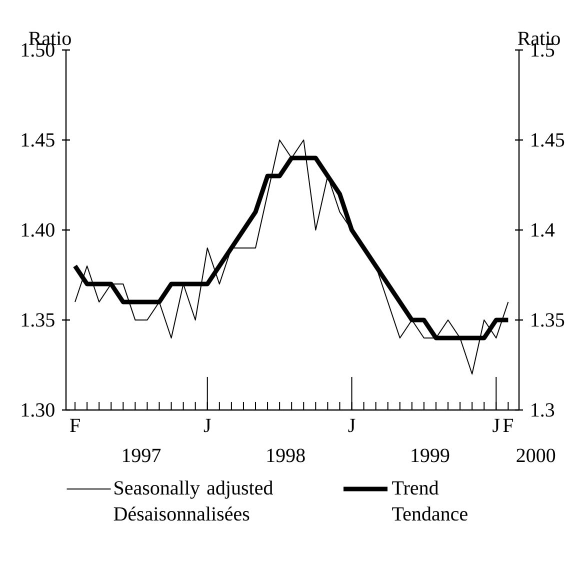  What do you see at coordinates (431, 455) in the screenshot?
I see `text: 1999` at bounding box center [431, 455].